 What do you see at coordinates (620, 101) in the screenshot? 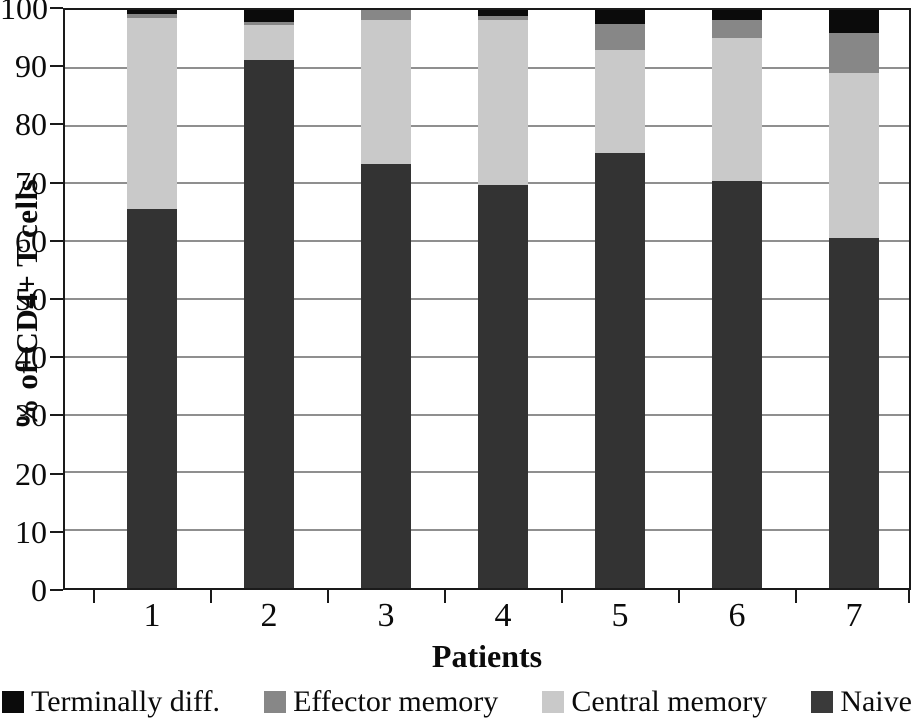
I see `bar-patient-5-segment-central-memory` at bounding box center [620, 101].